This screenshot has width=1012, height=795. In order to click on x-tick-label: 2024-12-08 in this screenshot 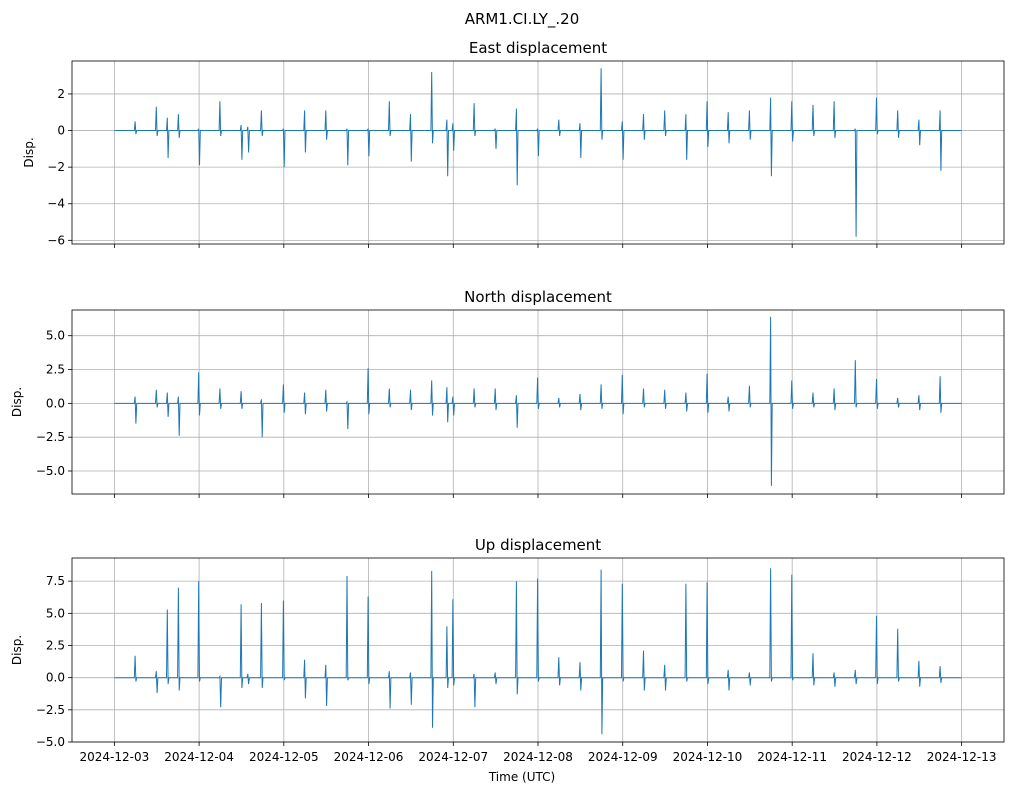, I will do `click(538, 757)`.